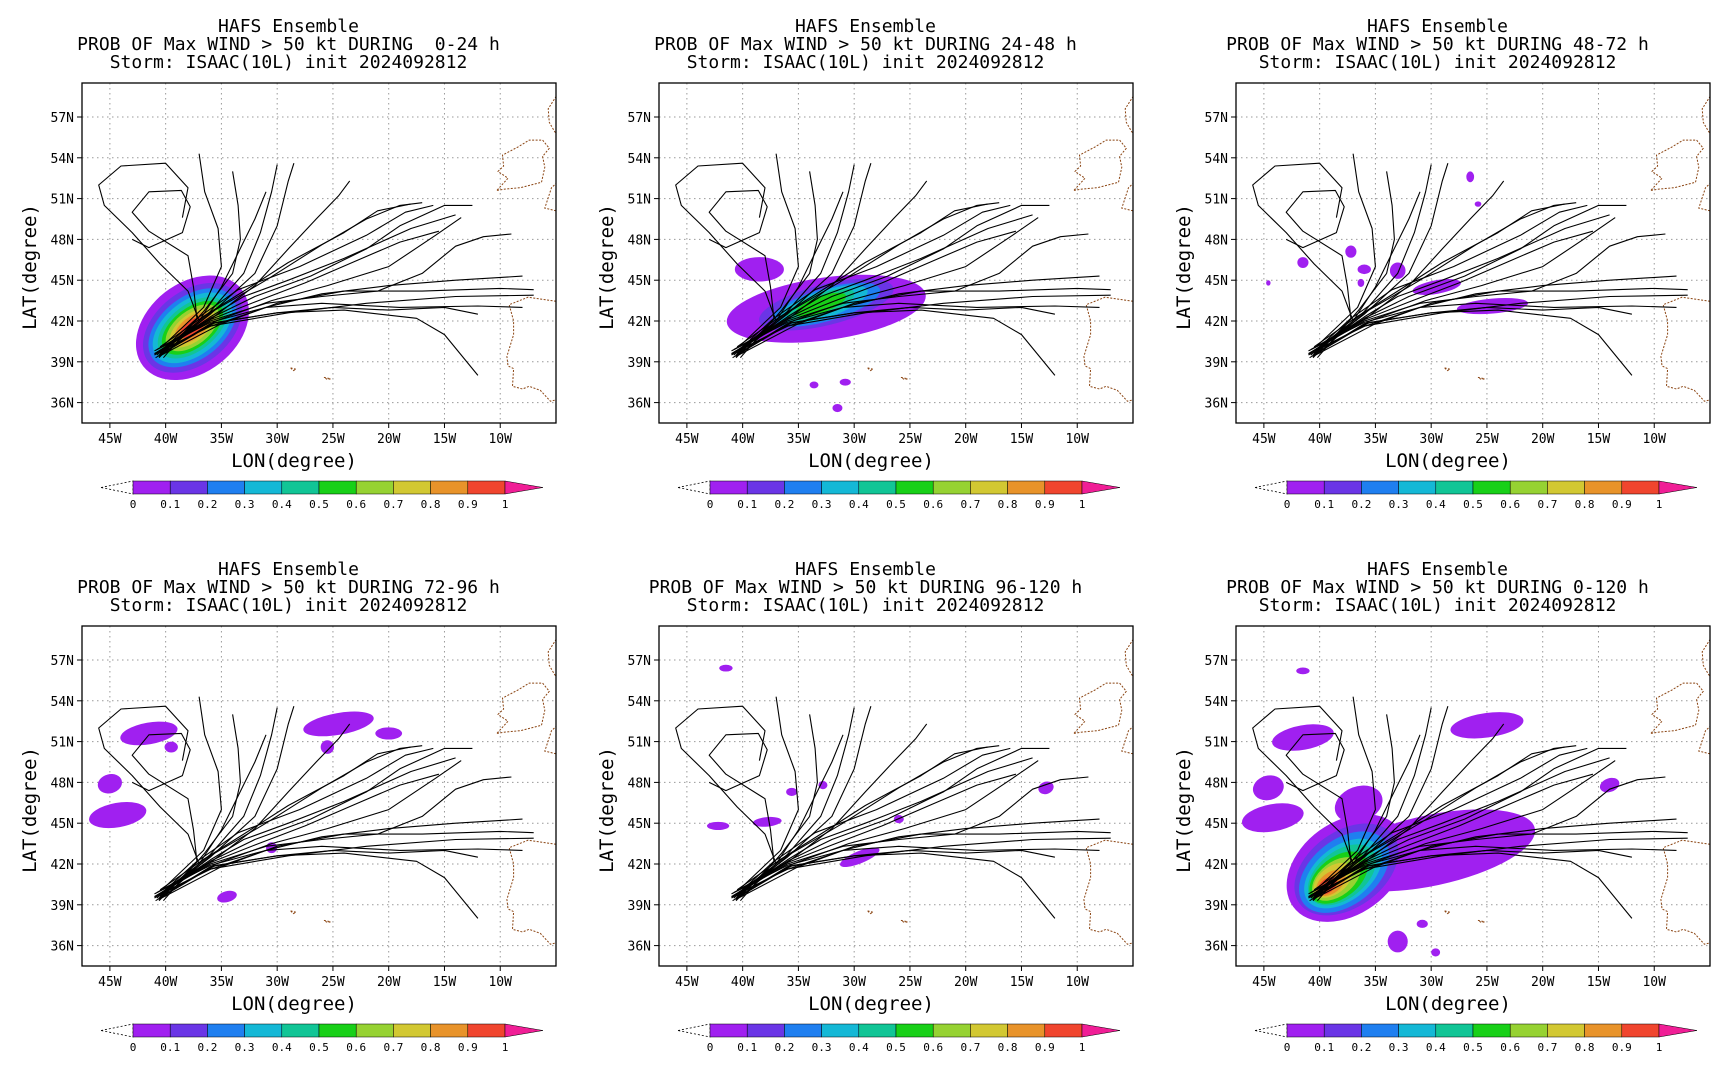 The width and height of the screenshot is (1731, 1086). What do you see at coordinates (865, 44) in the screenshot?
I see `panel-title-line: PROB OF Max WIND > 50 kt DURING 24-48 h` at bounding box center [865, 44].